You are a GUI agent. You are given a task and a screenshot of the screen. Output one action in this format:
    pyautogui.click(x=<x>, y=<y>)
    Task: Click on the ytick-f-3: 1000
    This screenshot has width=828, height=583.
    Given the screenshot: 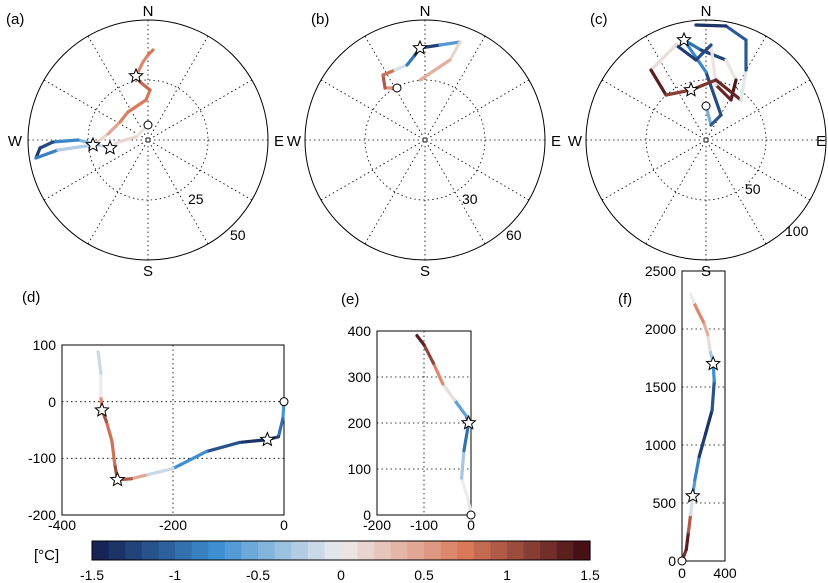 What is the action you would take?
    pyautogui.click(x=660, y=445)
    